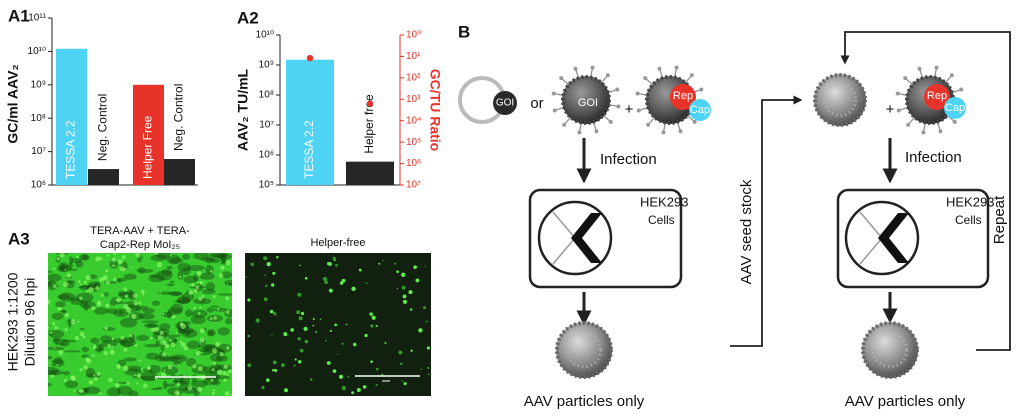 This screenshot has height=416, width=1024. What do you see at coordinates (248, 17) in the screenshot?
I see `panel-label: A2` at bounding box center [248, 17].